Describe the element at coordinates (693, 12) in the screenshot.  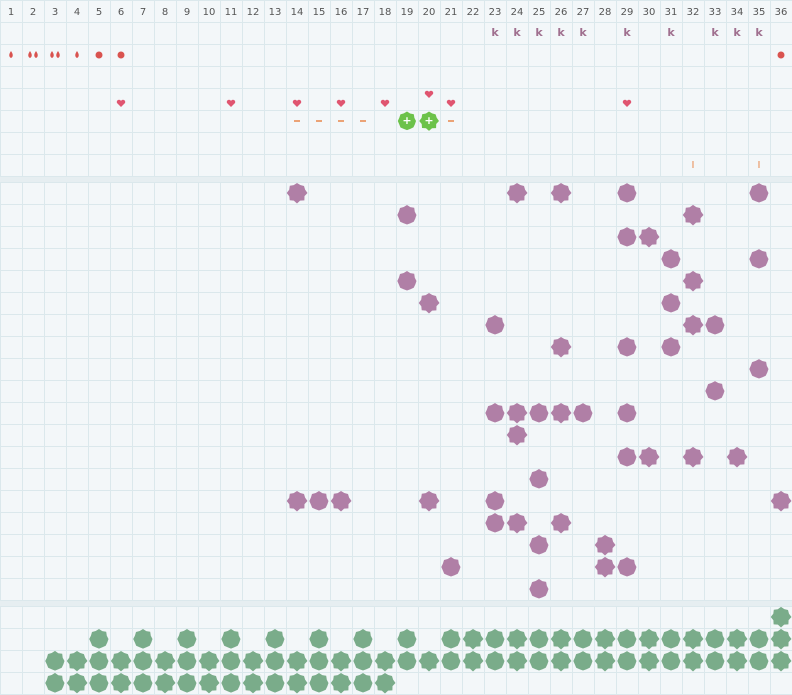
I see `column-number: 32` at that location.